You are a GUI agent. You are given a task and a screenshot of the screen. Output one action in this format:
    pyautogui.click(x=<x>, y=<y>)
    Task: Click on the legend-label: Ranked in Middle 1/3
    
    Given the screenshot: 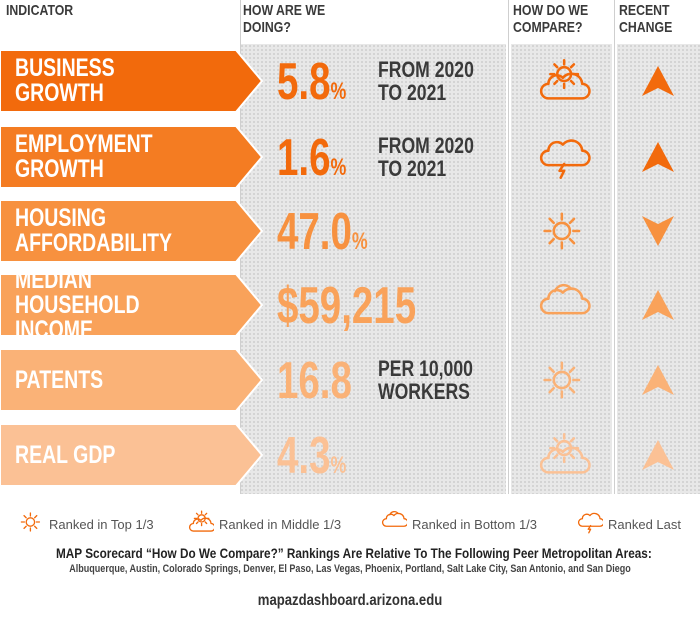 What is the action you would take?
    pyautogui.click(x=280, y=524)
    